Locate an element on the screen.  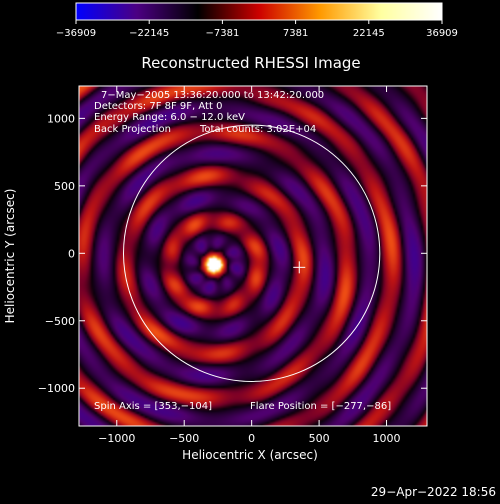
colorbar is located at coordinates (259, 11).